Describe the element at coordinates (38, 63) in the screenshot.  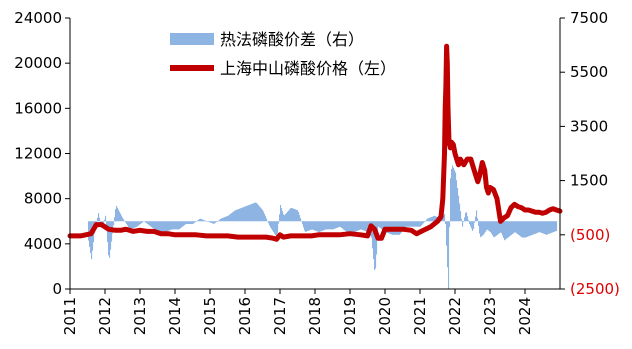
I see `left-axis-tick-label: 20000` at that location.